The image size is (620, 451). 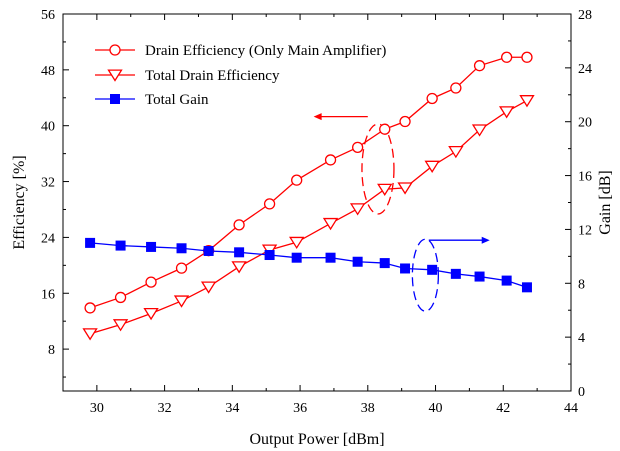 What do you see at coordinates (48, 238) in the screenshot?
I see `y-tick-label-left: 24` at bounding box center [48, 238].